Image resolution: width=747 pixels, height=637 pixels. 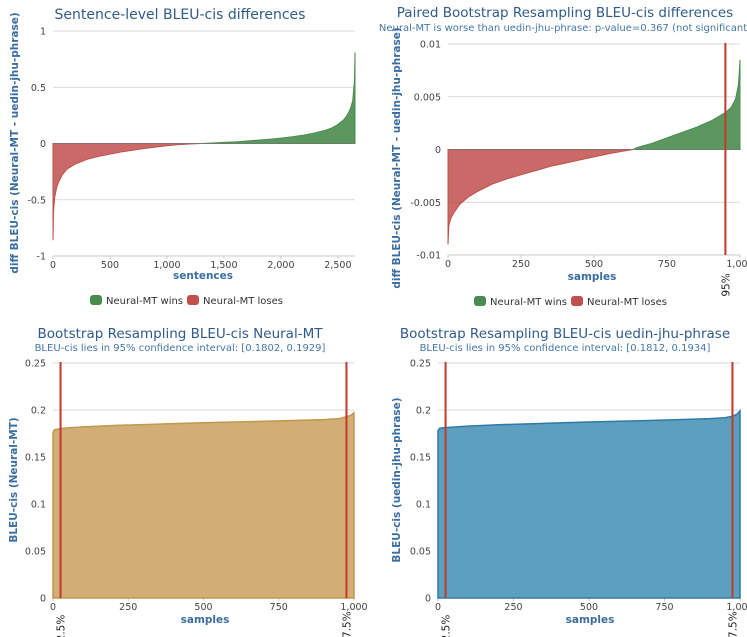 What do you see at coordinates (438, 150) in the screenshot?
I see `chart-2-y-tick-label: 0` at bounding box center [438, 150].